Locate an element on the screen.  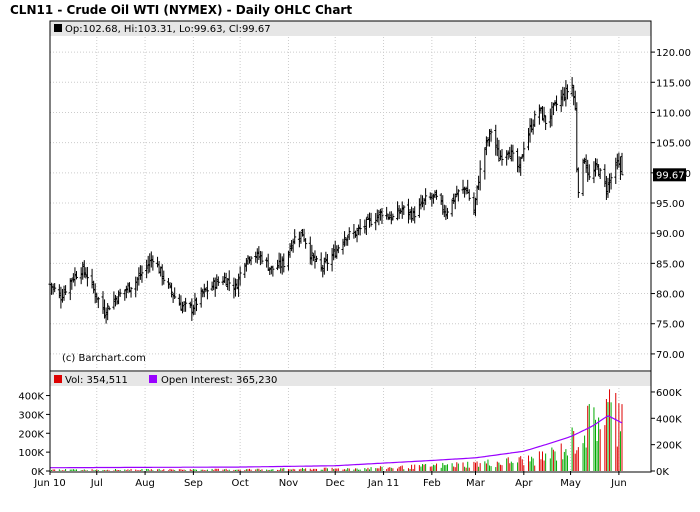
volume-tick-label: 400K is located at coordinates (31, 397).